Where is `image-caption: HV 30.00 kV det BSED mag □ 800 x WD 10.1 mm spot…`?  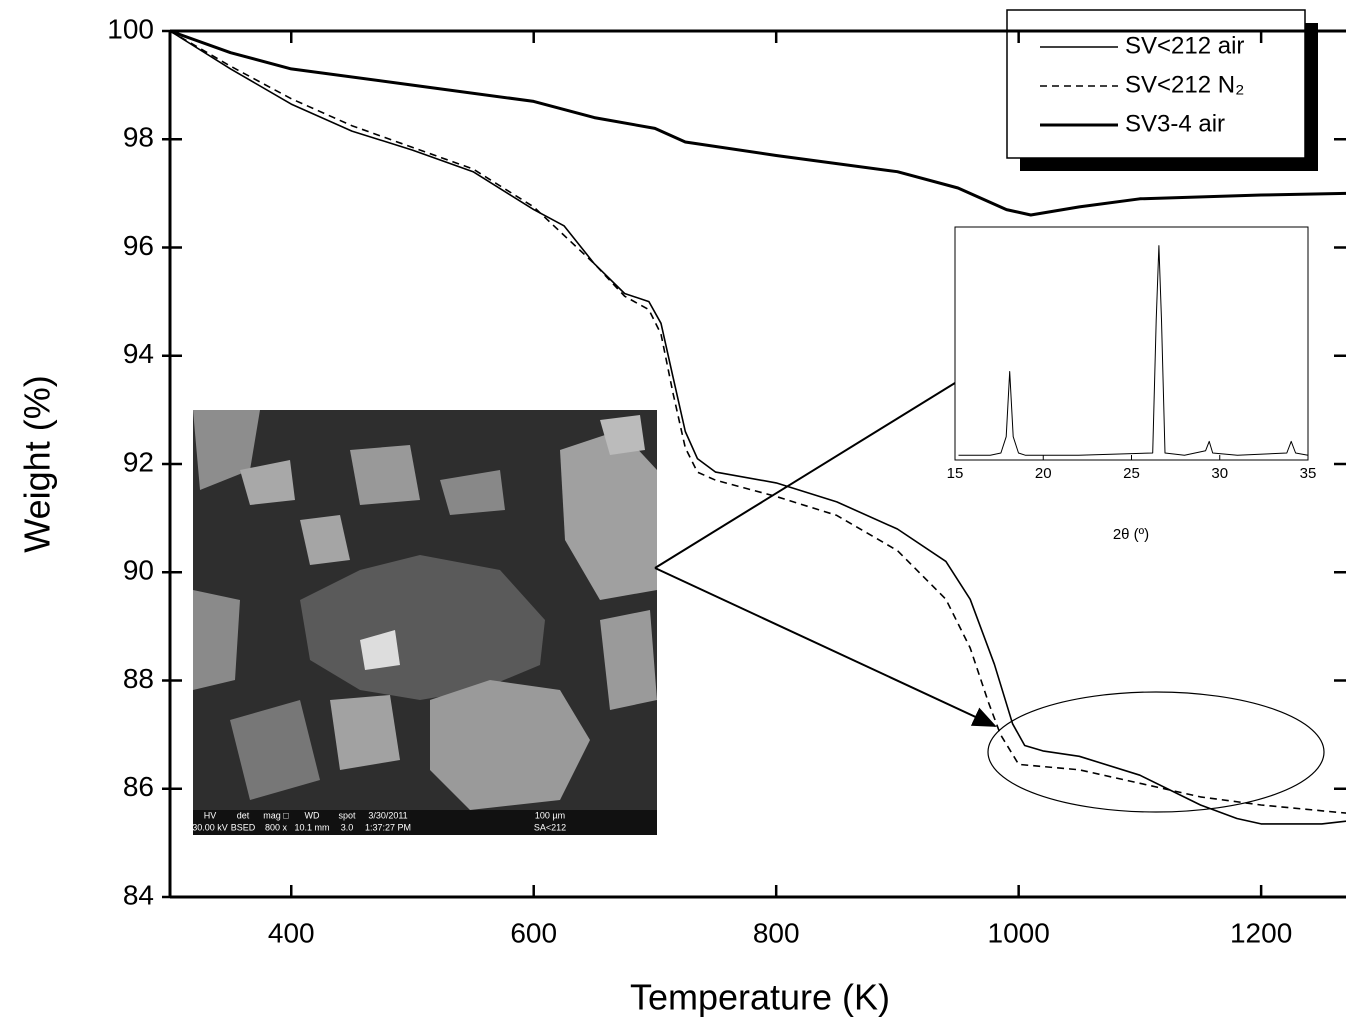
image-caption: HV 30.00 kV det BSED mag □ 800 x WD 10.1 mm spot… is located at coordinates (379, 821).